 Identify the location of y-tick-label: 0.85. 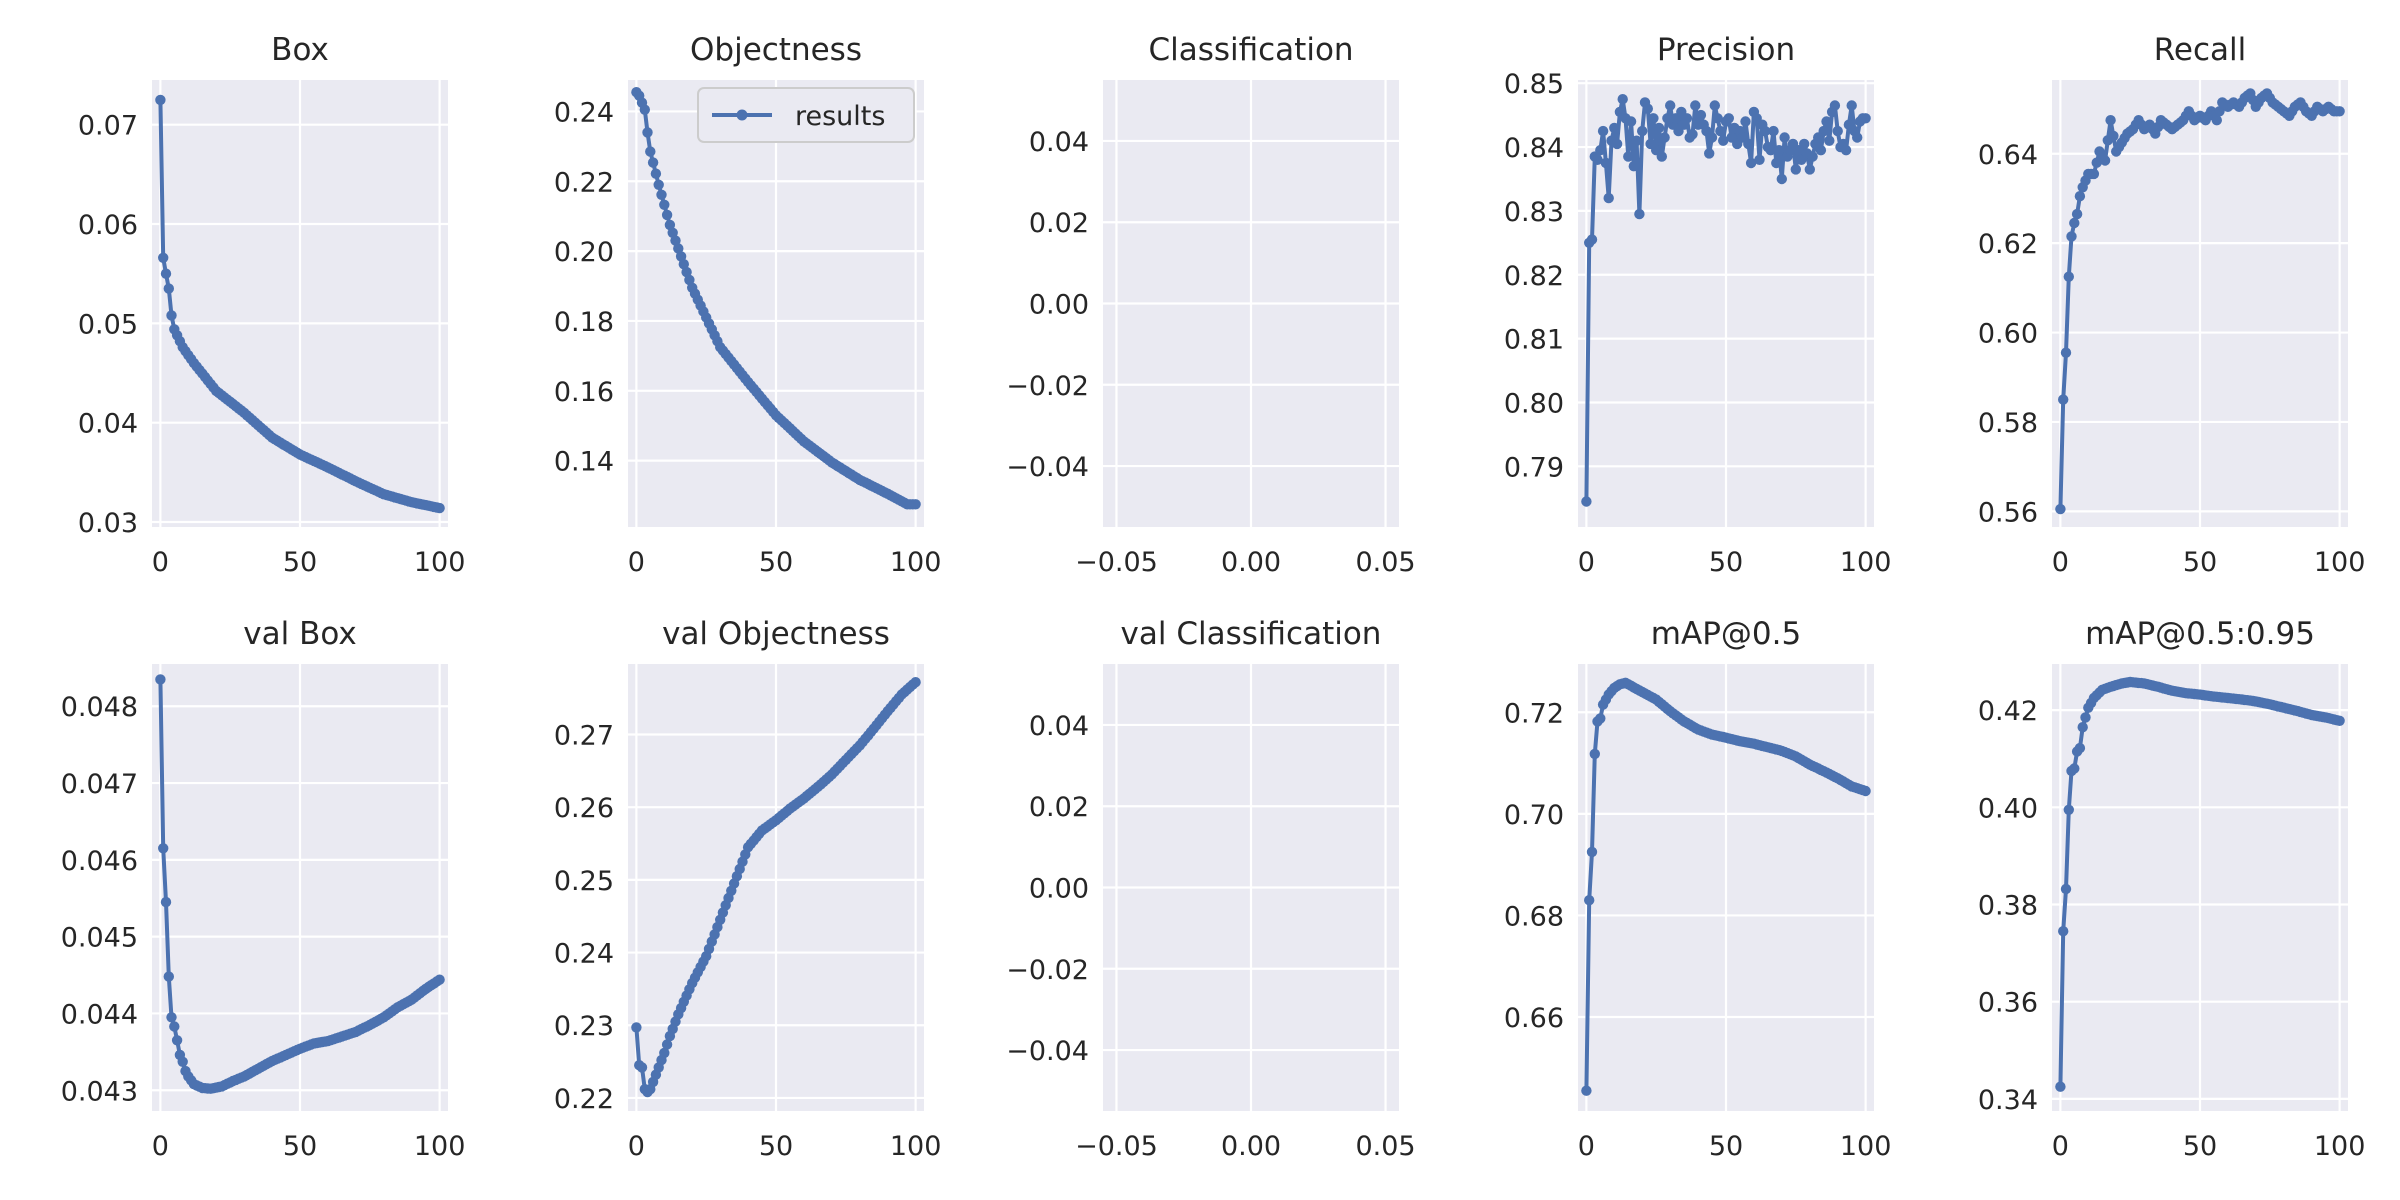
(1534, 84).